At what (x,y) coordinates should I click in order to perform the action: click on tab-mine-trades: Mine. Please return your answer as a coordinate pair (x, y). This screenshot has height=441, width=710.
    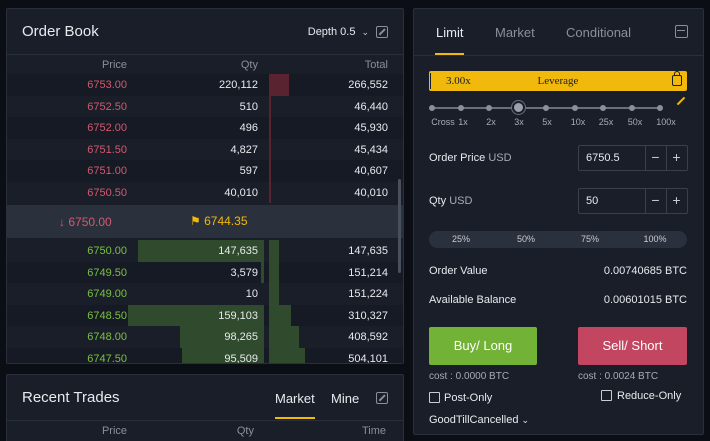
    Looking at the image, I should click on (345, 398).